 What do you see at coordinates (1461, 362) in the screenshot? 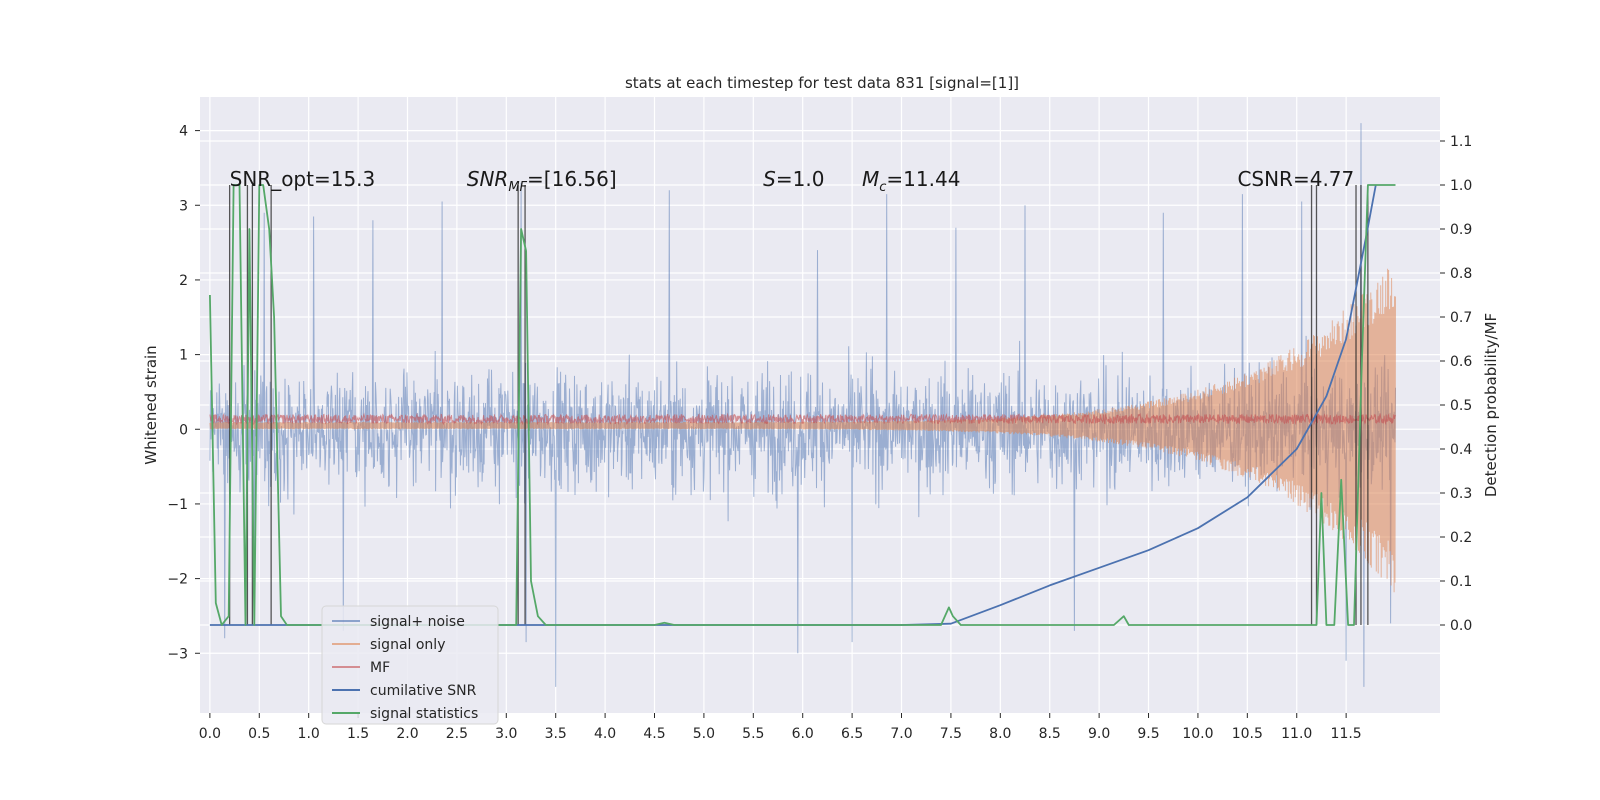
I see `y-right-tick-label: 0.6` at bounding box center [1461, 362].